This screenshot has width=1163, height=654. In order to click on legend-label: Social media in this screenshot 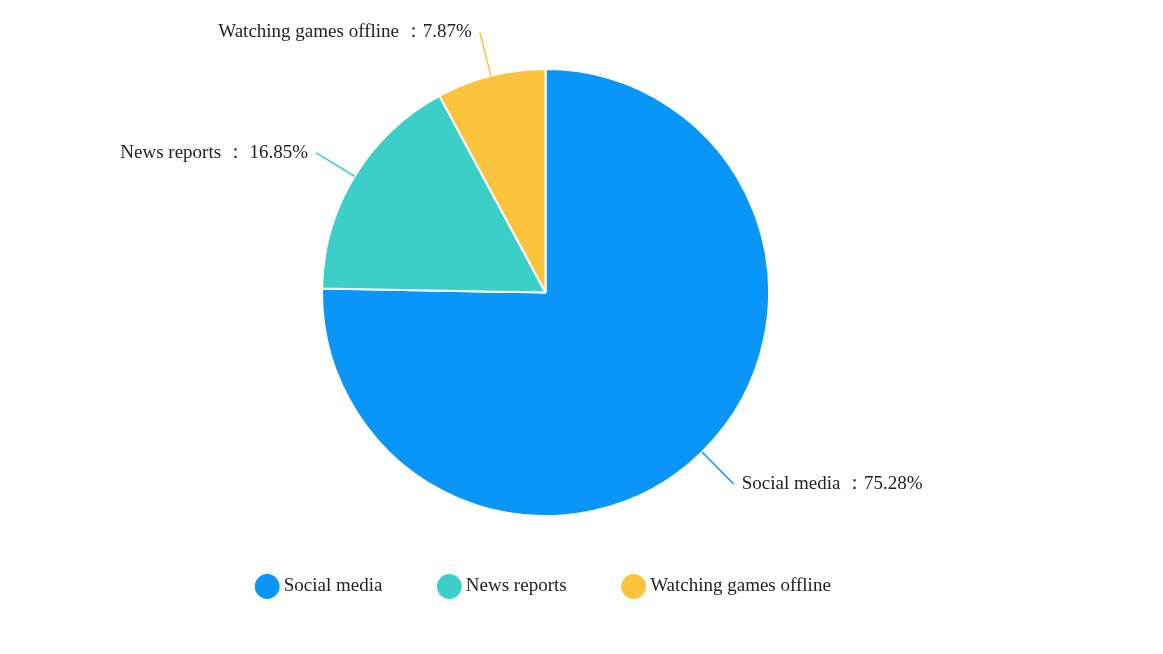, I will do `click(333, 585)`.